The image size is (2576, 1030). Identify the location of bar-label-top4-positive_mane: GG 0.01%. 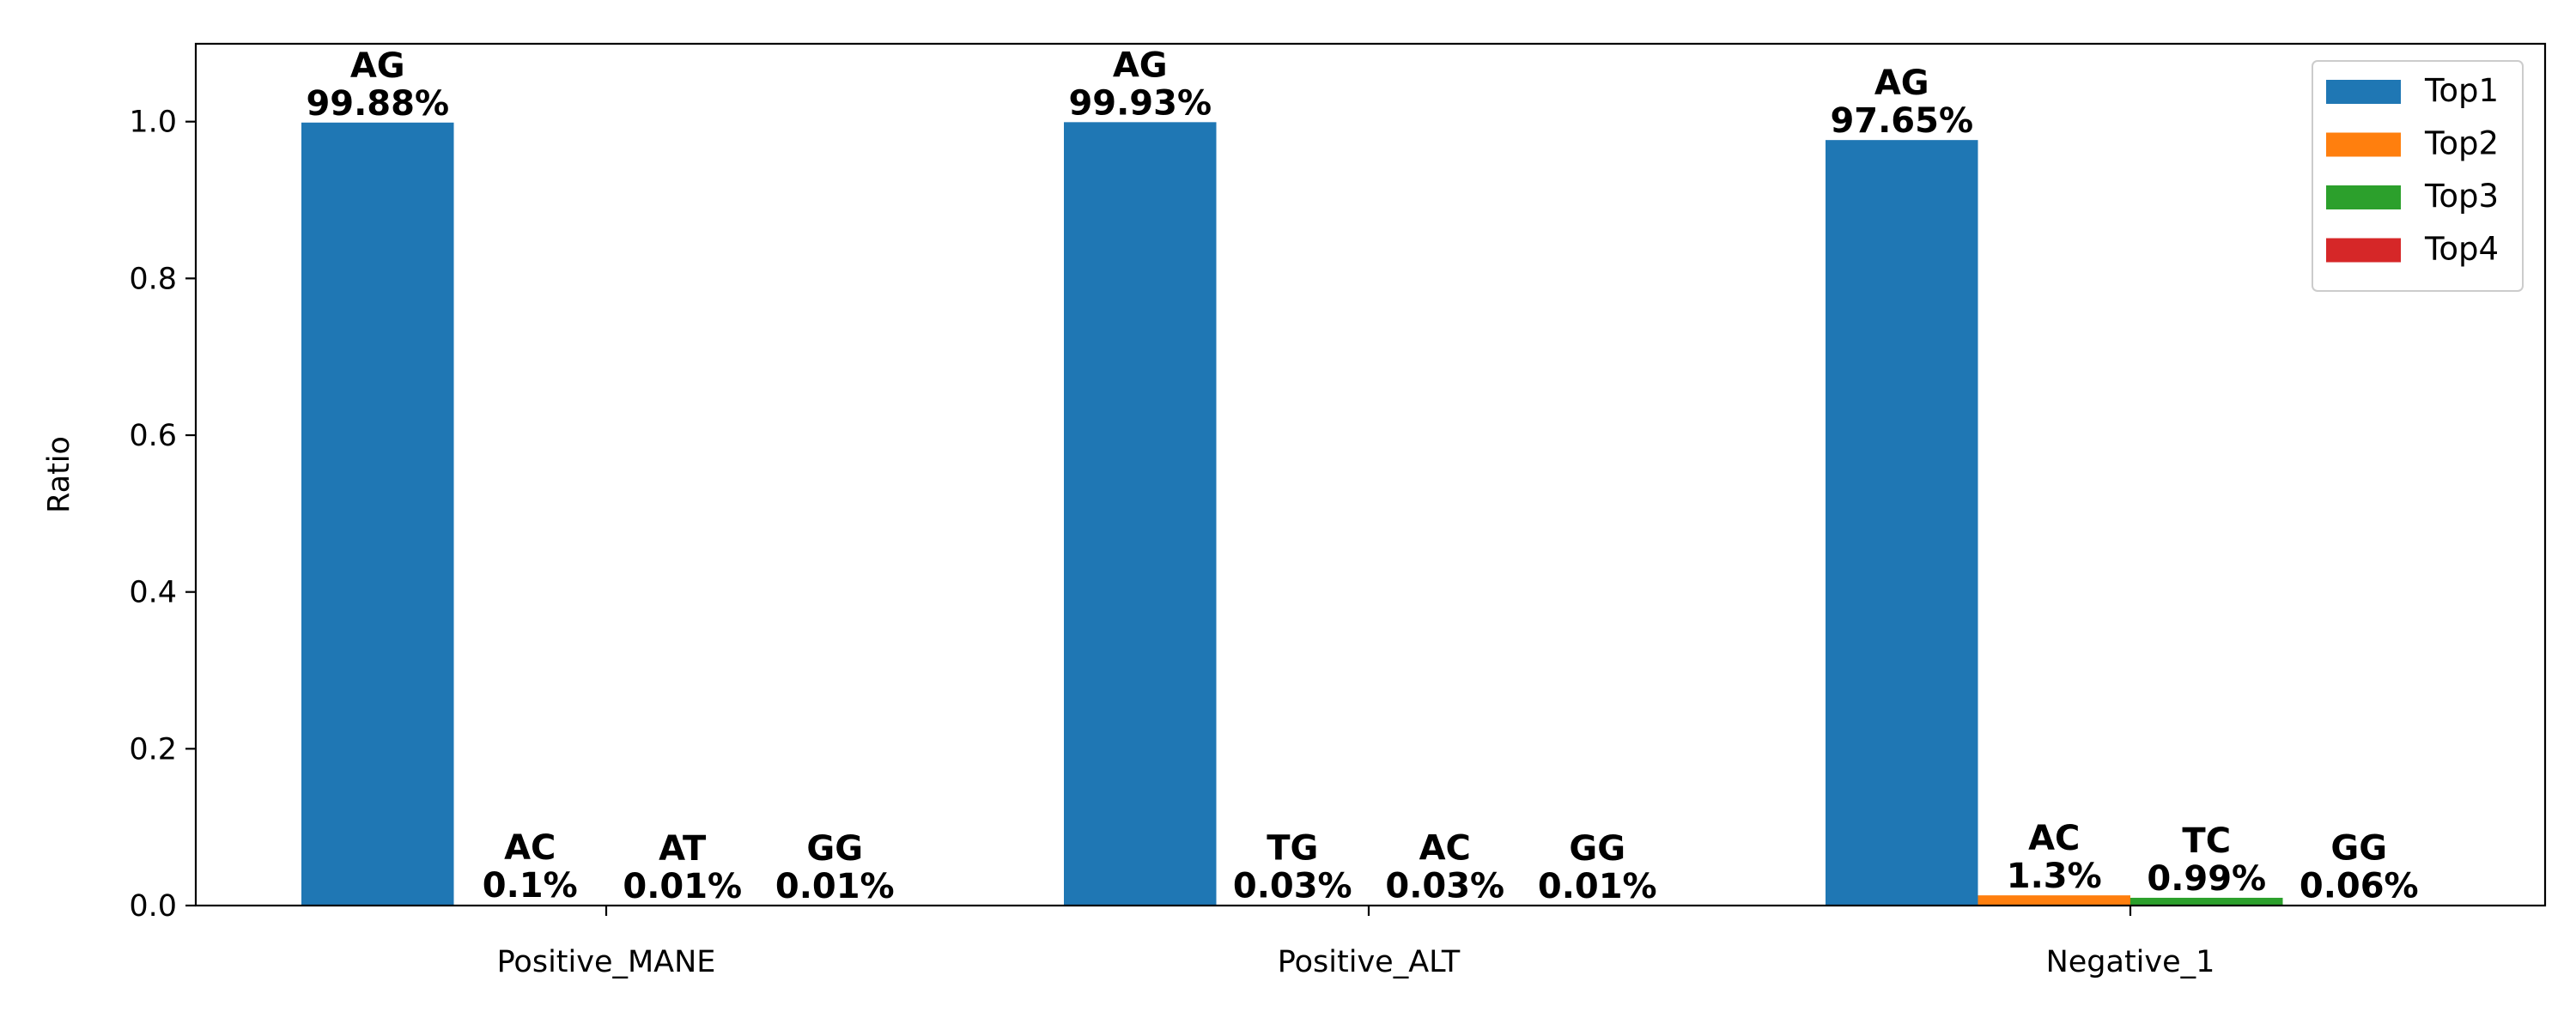
(835, 867).